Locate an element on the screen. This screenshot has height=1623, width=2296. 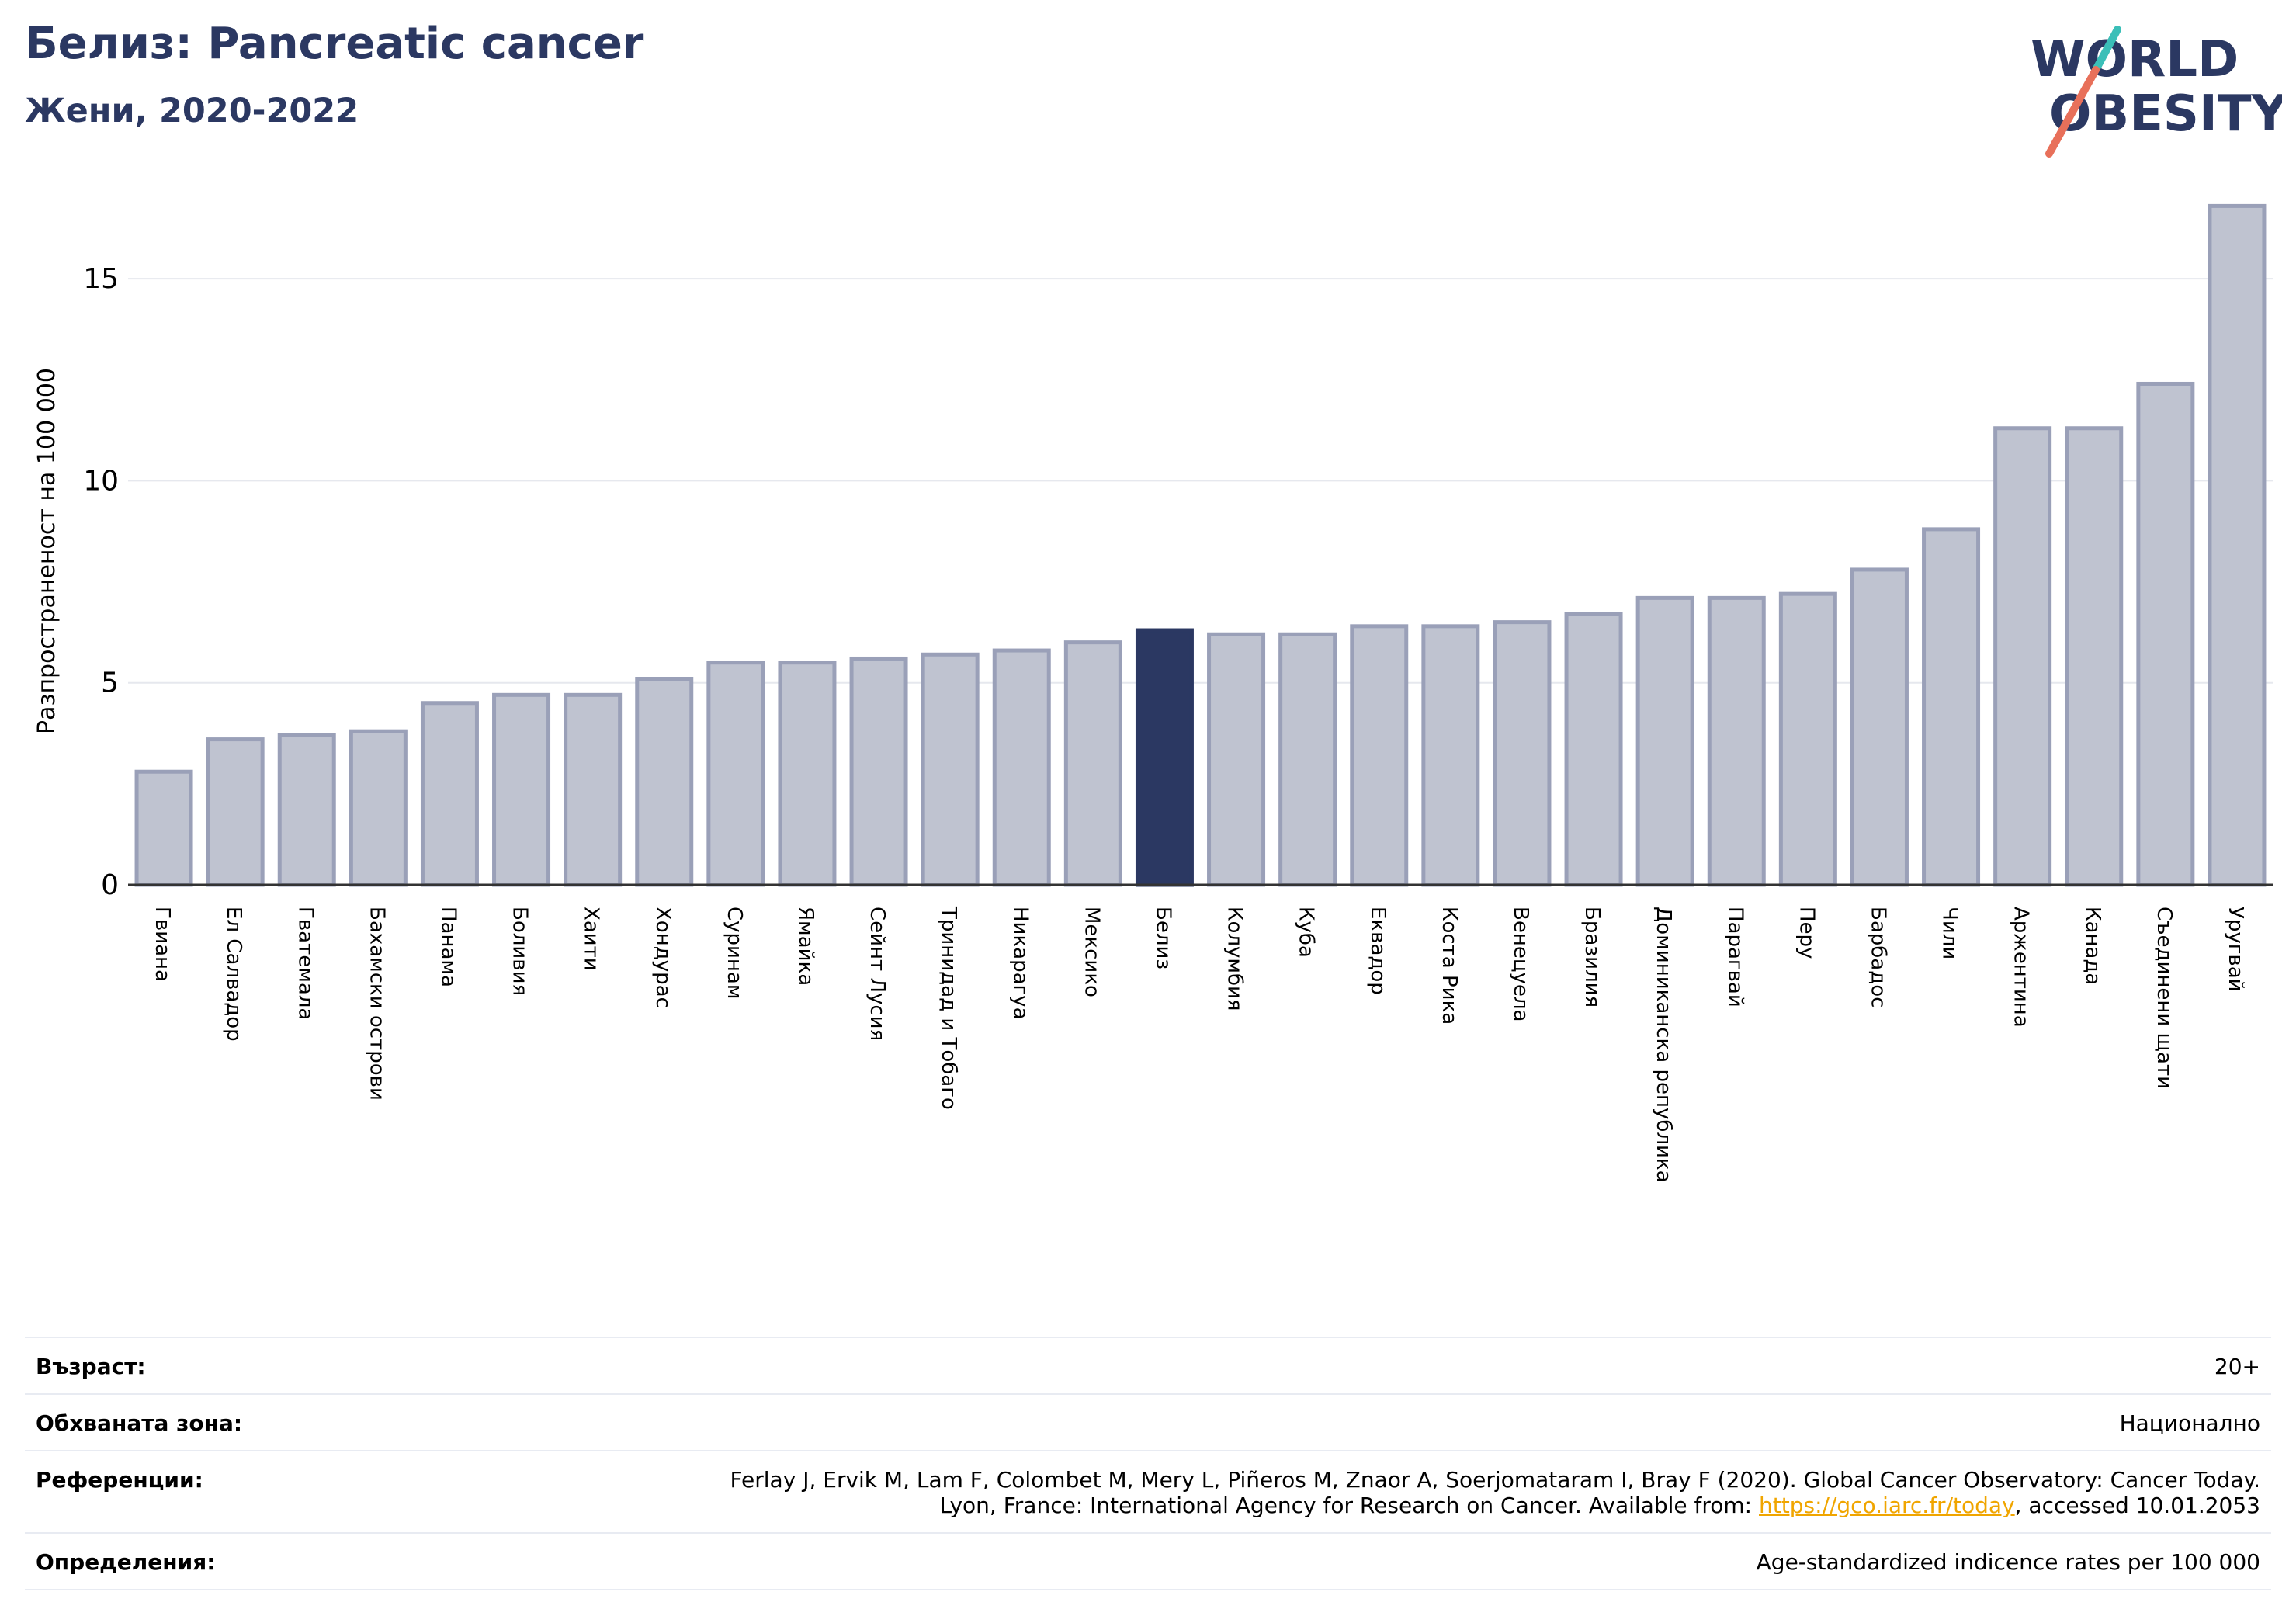
world-obesity-logo: WORLD OBESITY is located at coordinates (2156, 92).